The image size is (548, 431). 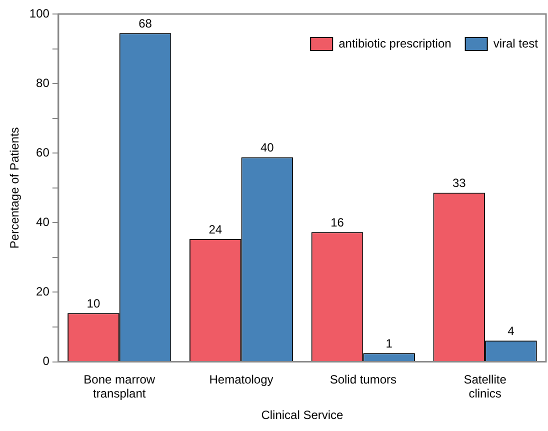 I want to click on y-tick-label: 20, so click(x=43, y=291).